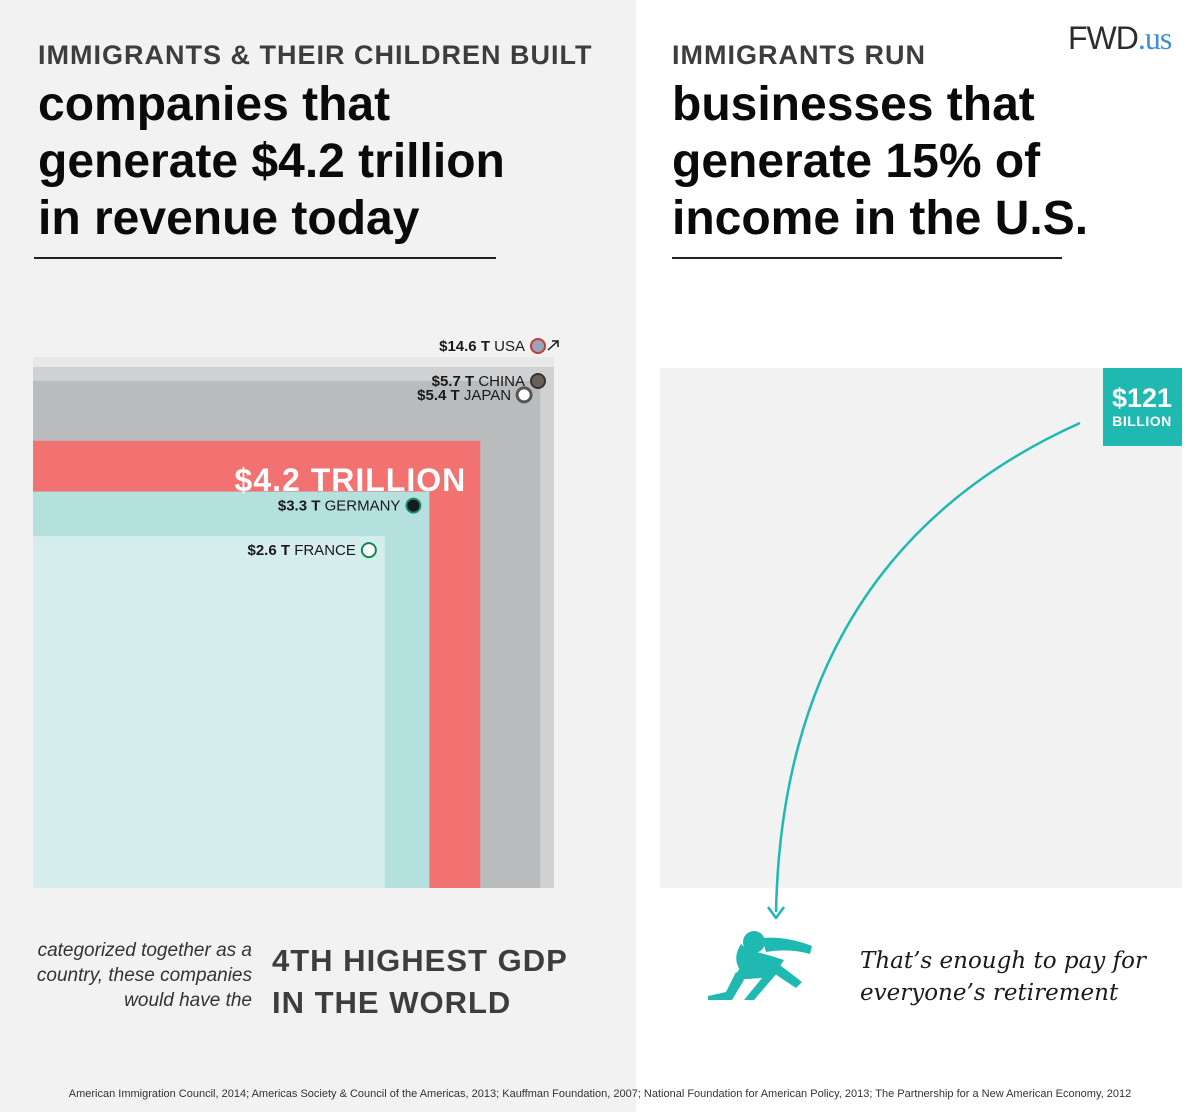  Describe the element at coordinates (209, 712) in the screenshot. I see `gdp-square-france` at that location.